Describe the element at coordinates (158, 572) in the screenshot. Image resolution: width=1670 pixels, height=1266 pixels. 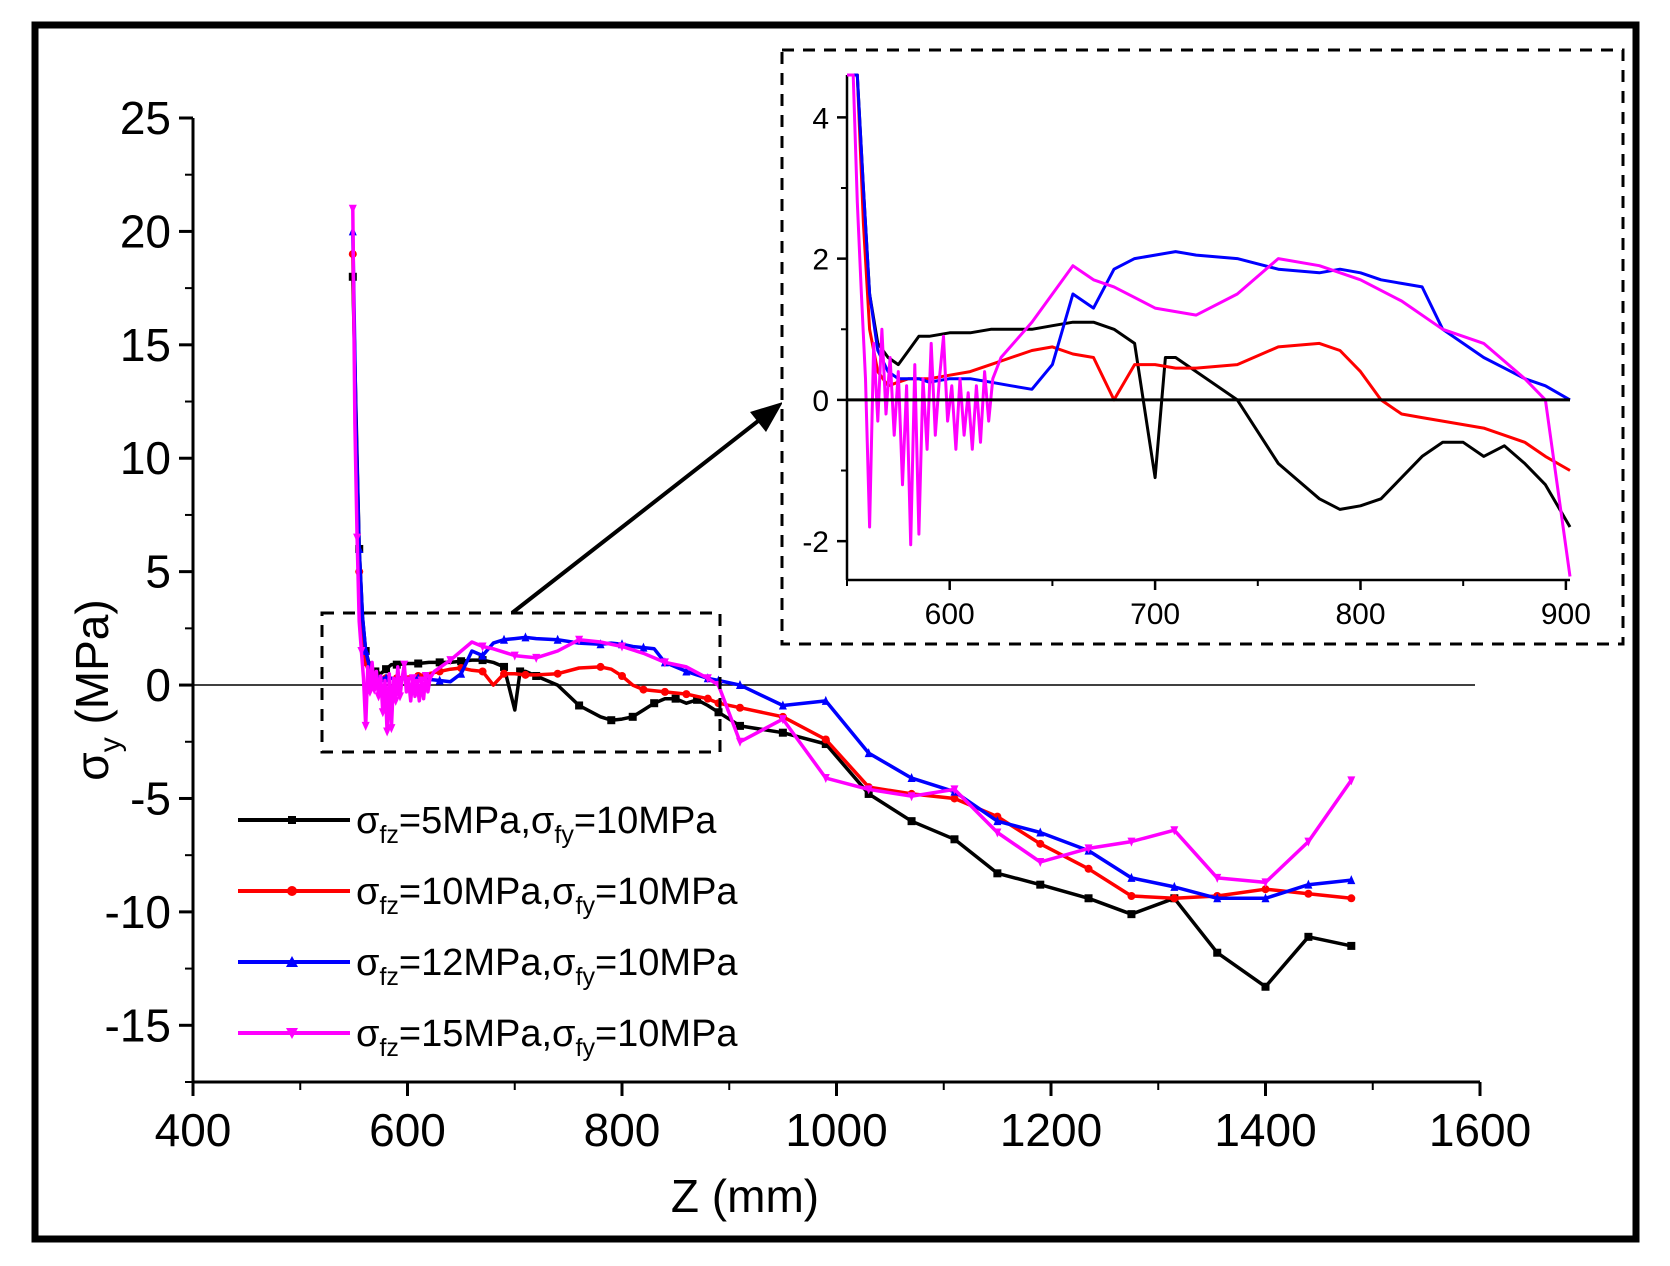
I see `y-tick-label: 5` at that location.